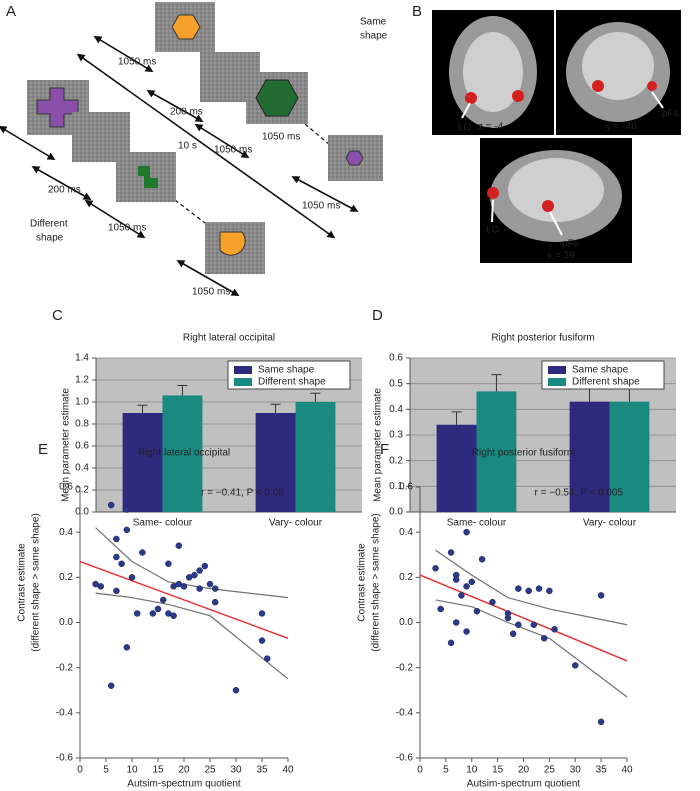 This screenshot has width=700, height=791. Describe the element at coordinates (561, 256) in the screenshot. I see `brain-label: x = 39` at that location.